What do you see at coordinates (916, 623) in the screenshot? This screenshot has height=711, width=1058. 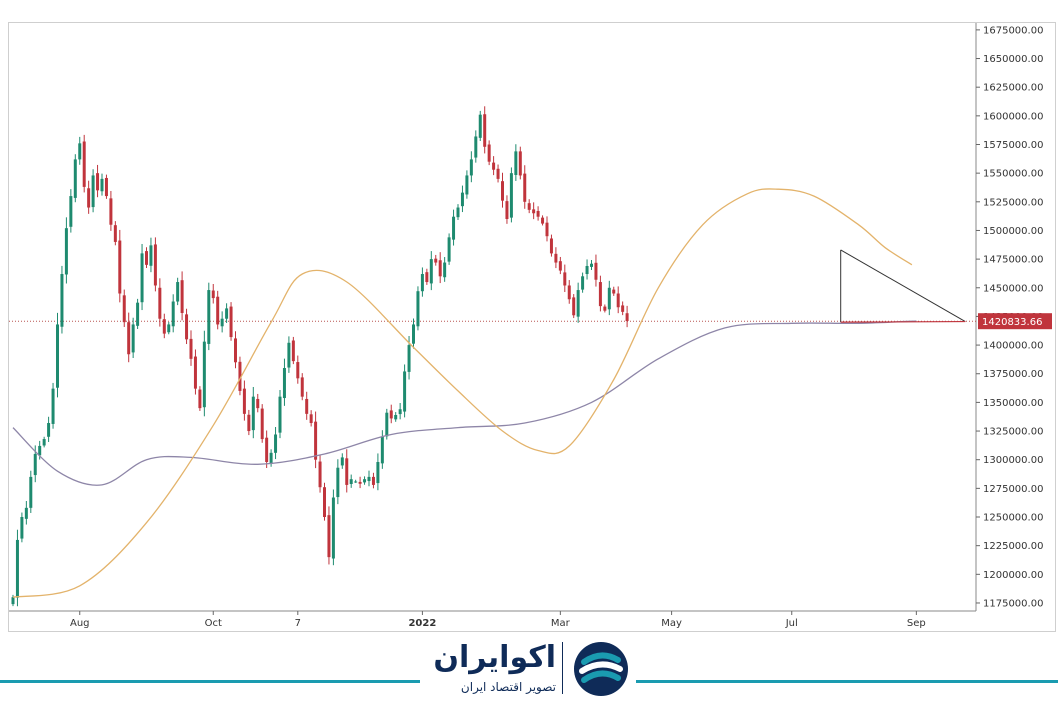 I see `x-tick-label: Sep` at bounding box center [916, 623].